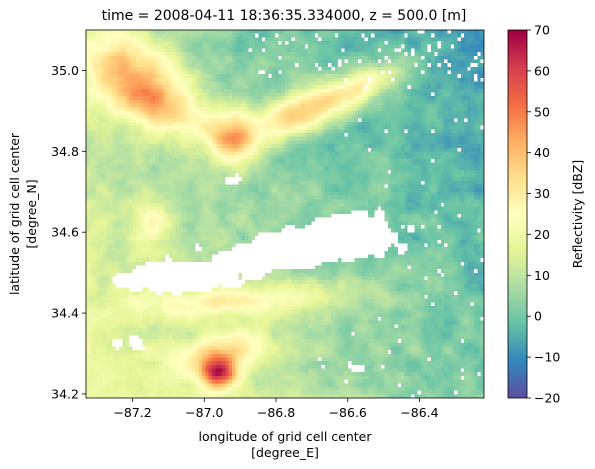 This screenshot has height=469, width=595. Describe the element at coordinates (348, 412) in the screenshot. I see `x-tick-label: −86.6` at that location.